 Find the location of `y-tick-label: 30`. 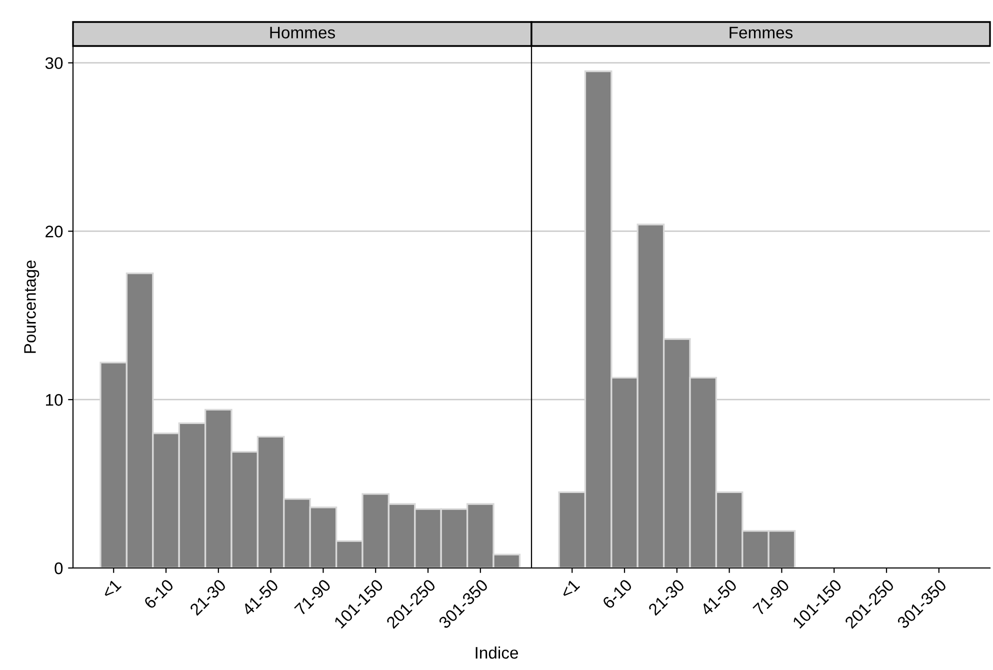

y-tick-label: 30 is located at coordinates (54, 63).